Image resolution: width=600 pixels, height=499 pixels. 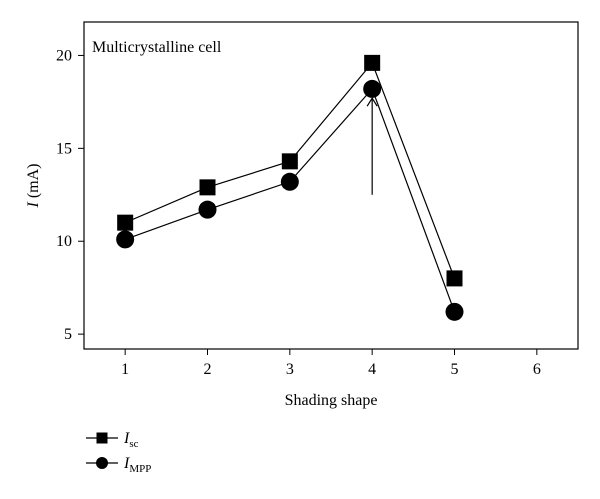 I want to click on legend-label: Isc, so click(x=131, y=440).